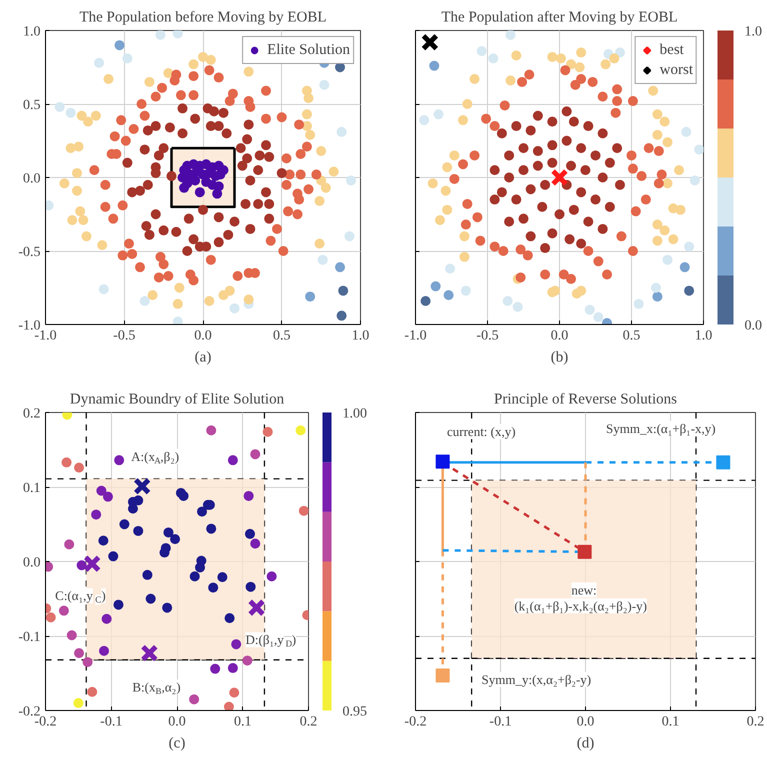  Describe the element at coordinates (203, 18) in the screenshot. I see `chart-title: The Population before Moving by EOBL` at that location.